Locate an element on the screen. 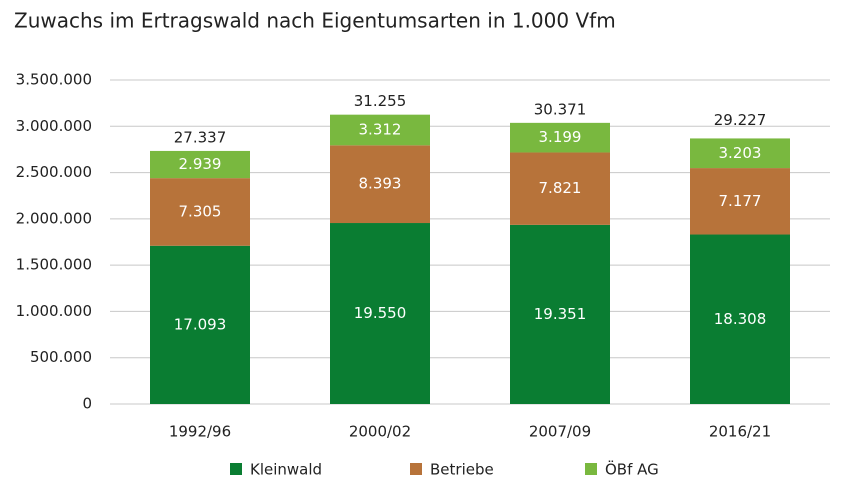 The width and height of the screenshot is (848, 498). legend-label: Betriebe is located at coordinates (462, 470).